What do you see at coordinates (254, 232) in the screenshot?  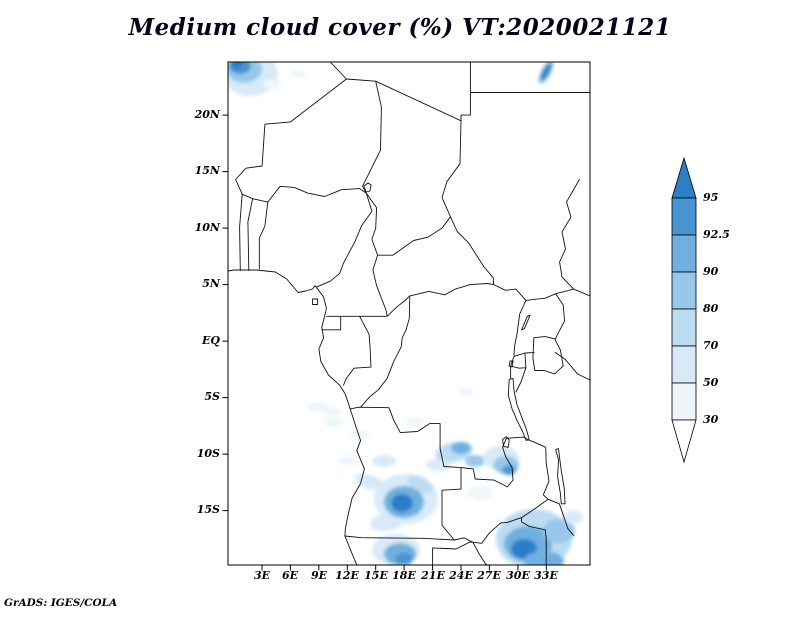 I see `west-africa-borders` at bounding box center [254, 232].